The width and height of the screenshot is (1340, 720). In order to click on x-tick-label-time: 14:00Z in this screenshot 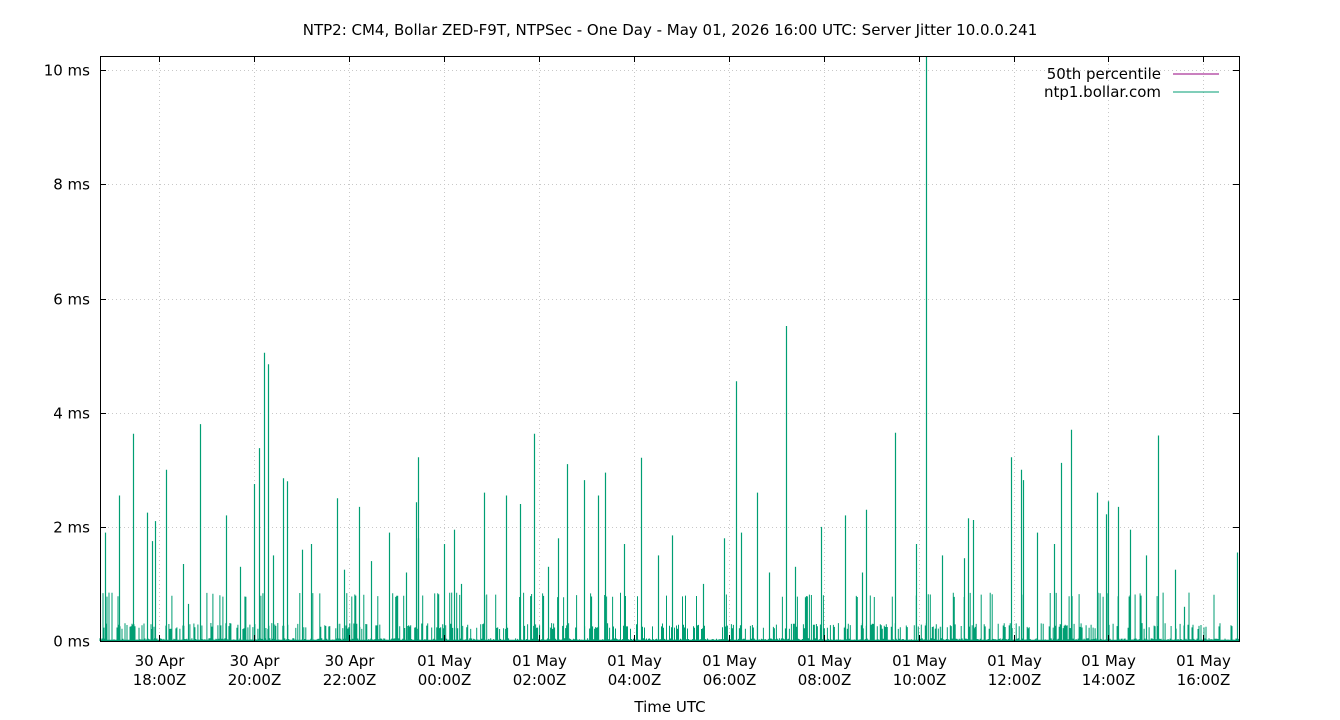, I will do `click(1109, 680)`.